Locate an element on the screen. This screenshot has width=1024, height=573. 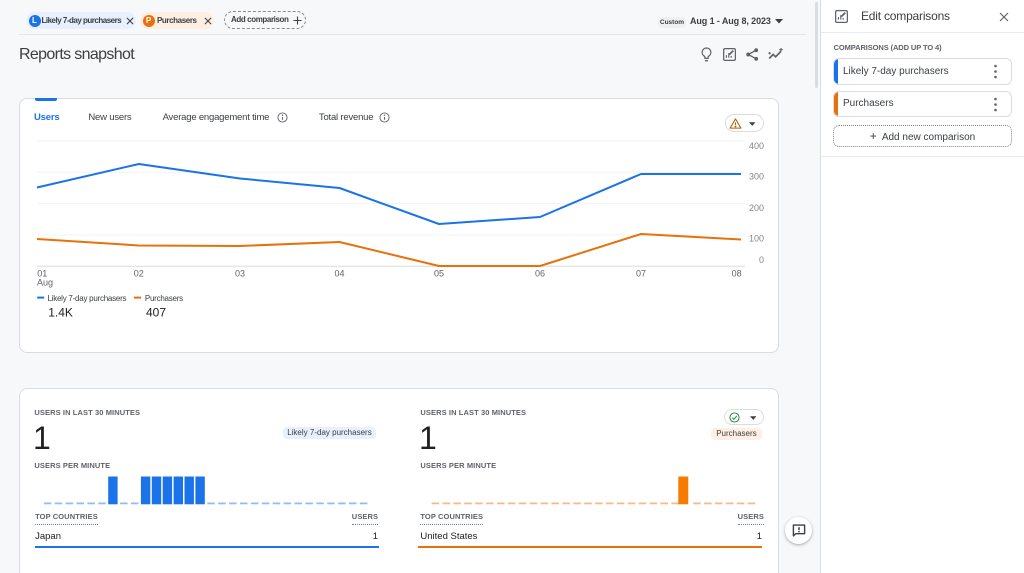
svg-text: 08 is located at coordinates (737, 274).